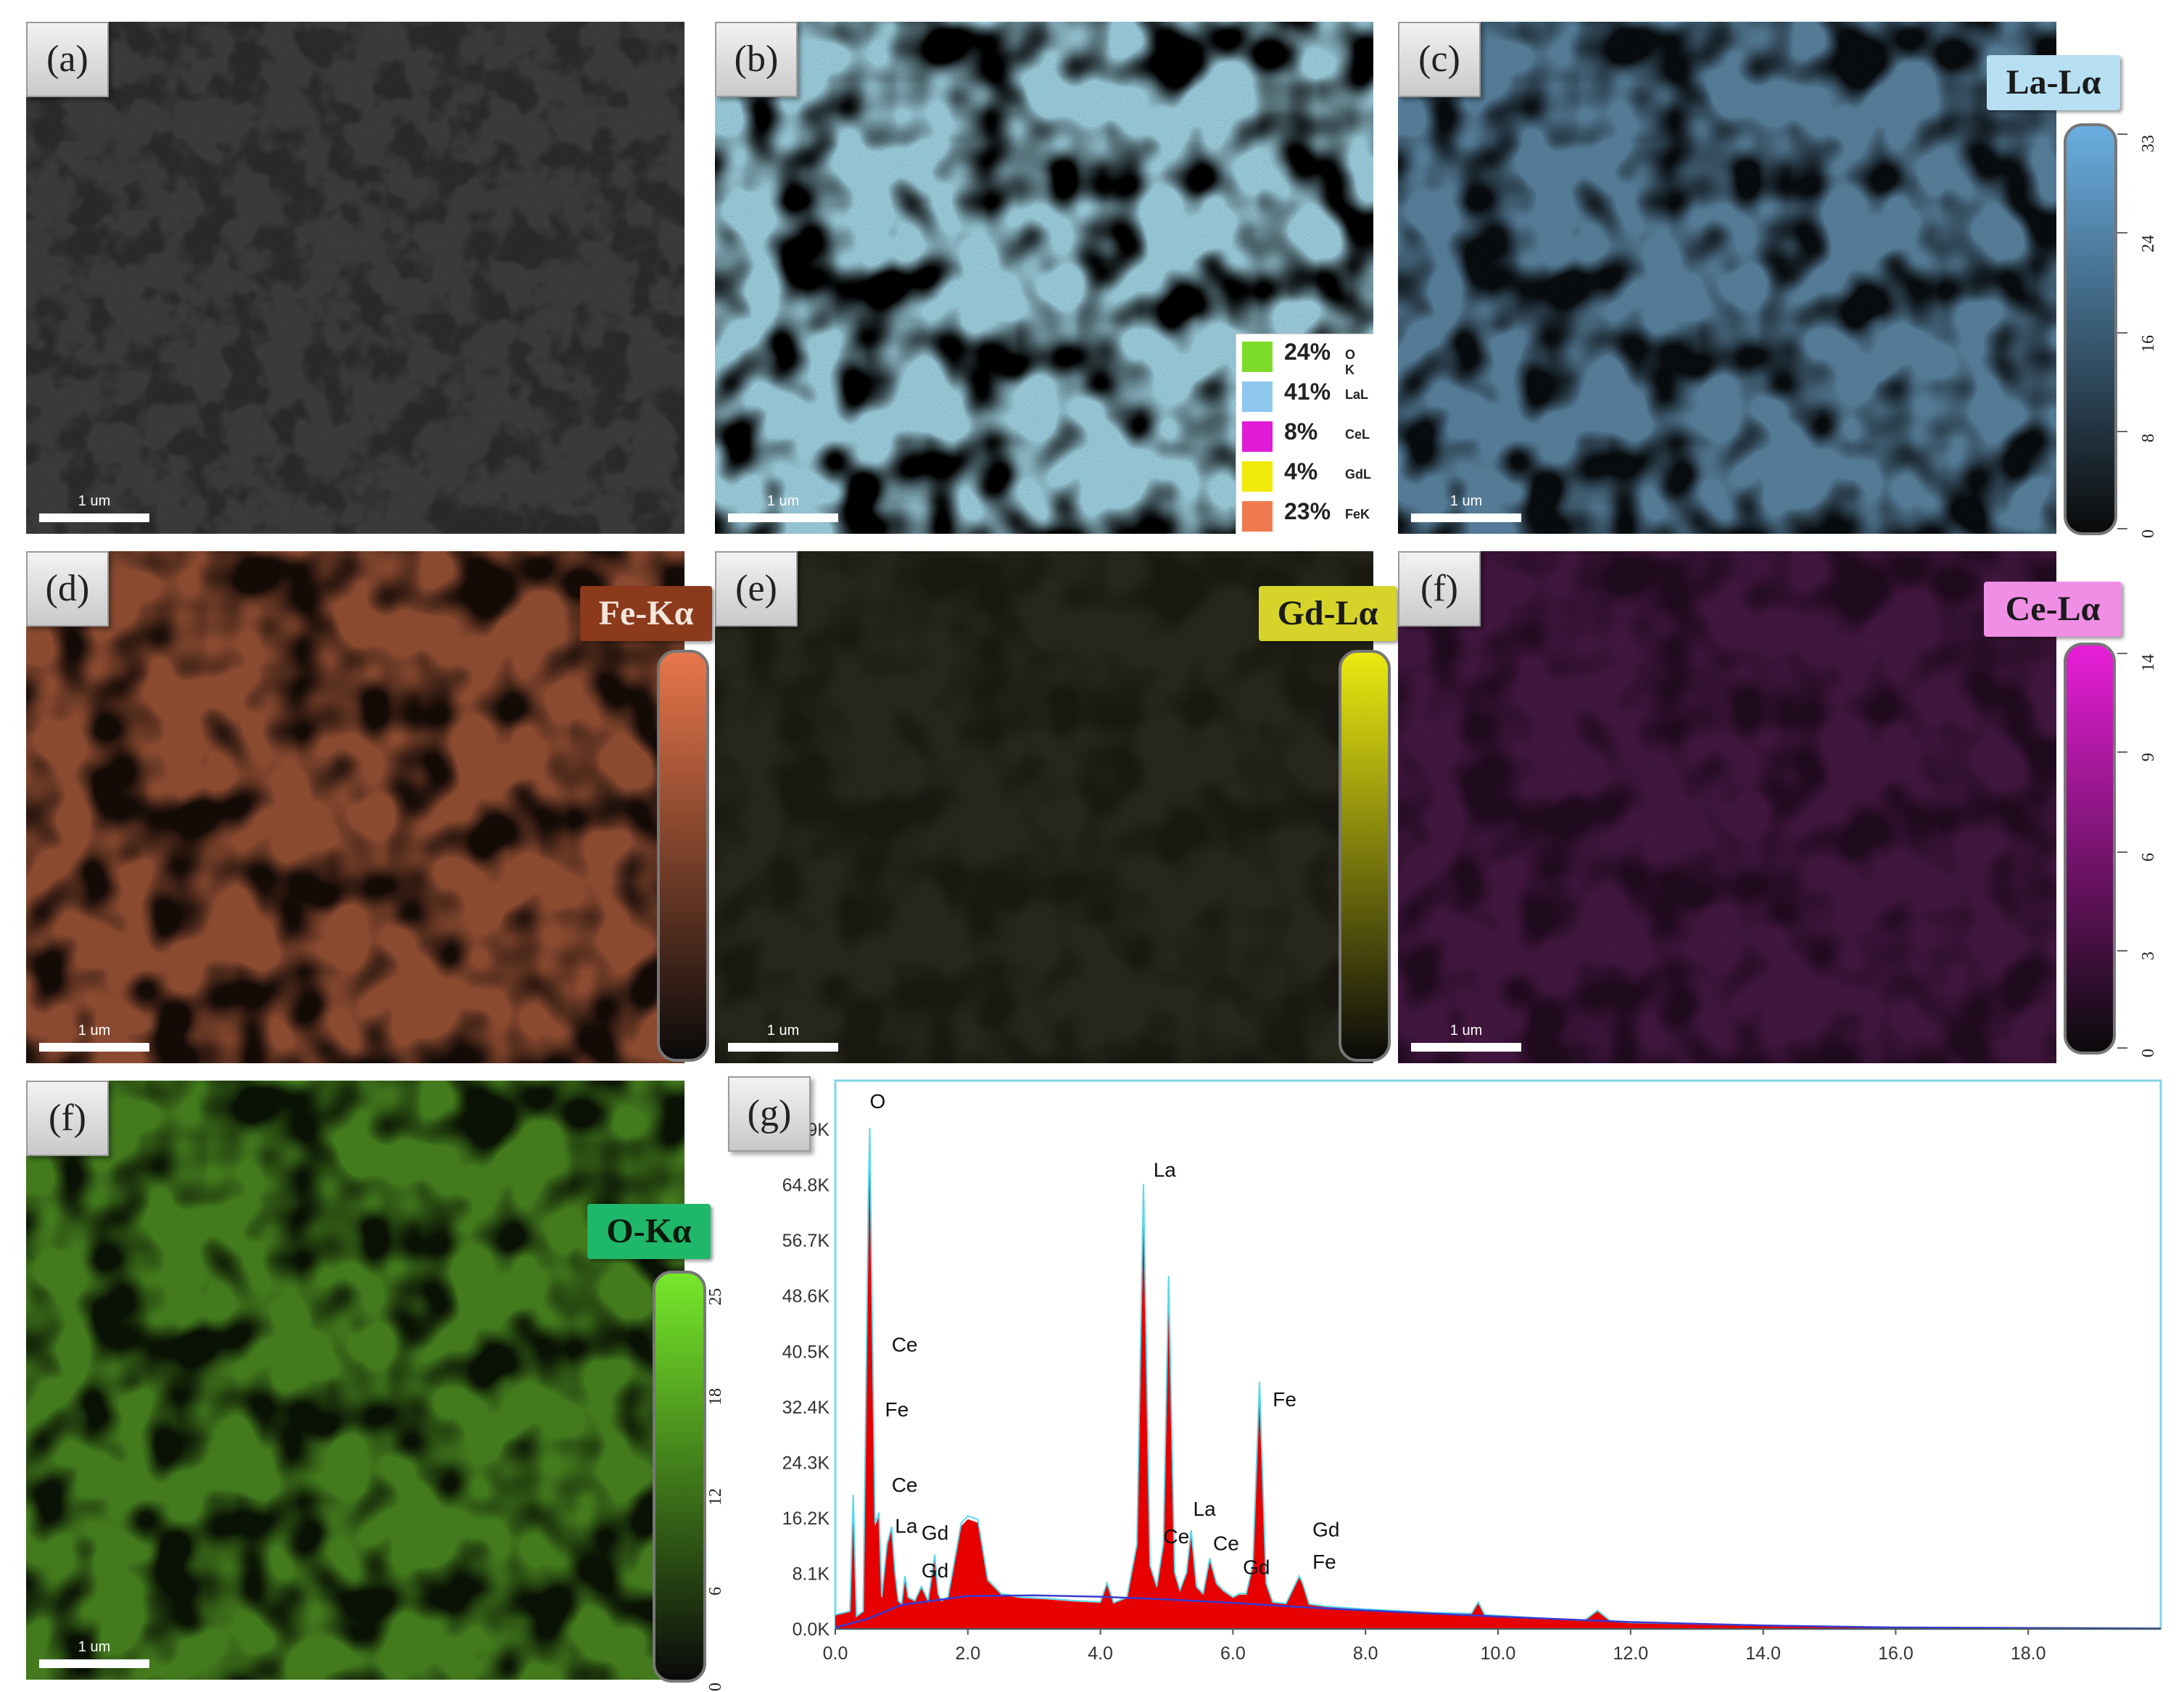 The image size is (2184, 1692). Describe the element at coordinates (2148, 663) in the screenshot. I see `colorbar-tick-label: 14` at that location.